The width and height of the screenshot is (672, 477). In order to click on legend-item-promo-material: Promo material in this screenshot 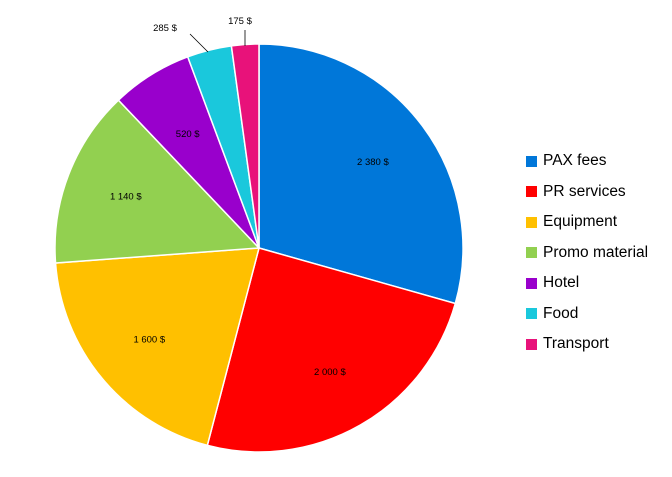, I will do `click(598, 253)`.